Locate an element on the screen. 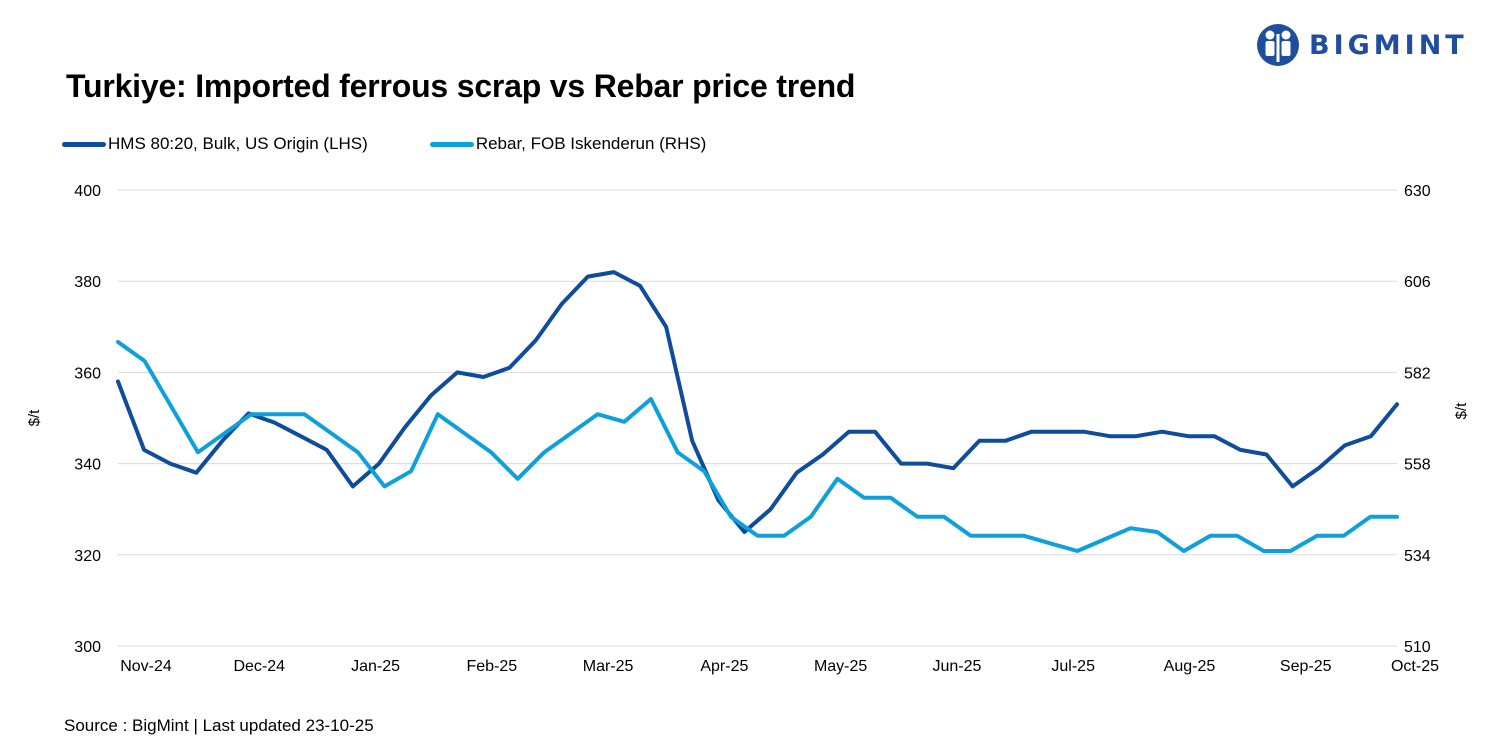  y-tick-left: 400 is located at coordinates (87, 191).